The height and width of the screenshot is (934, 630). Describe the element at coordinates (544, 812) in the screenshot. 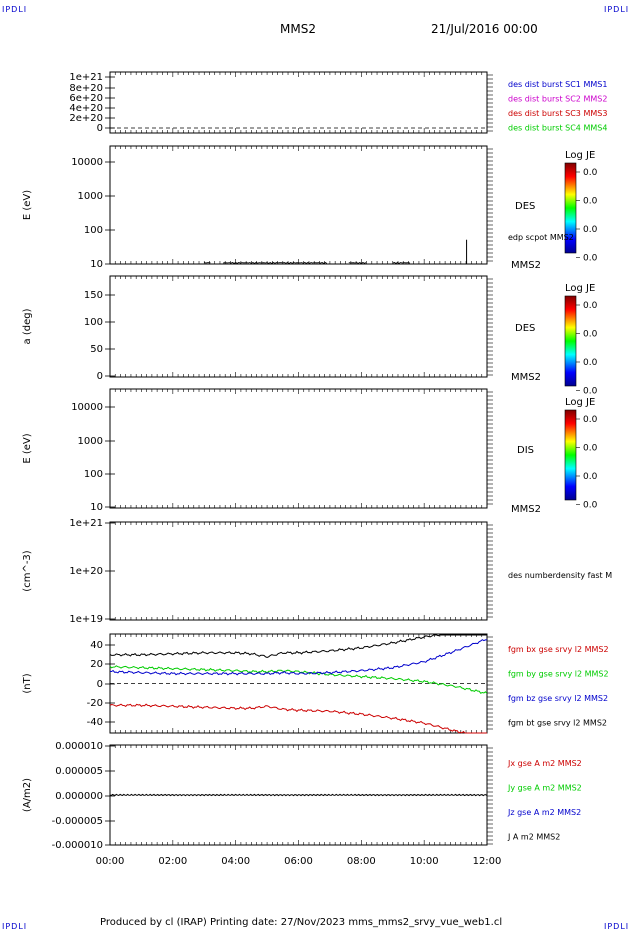

I see `series-label: Jz gse A m2 MMS2` at that location.